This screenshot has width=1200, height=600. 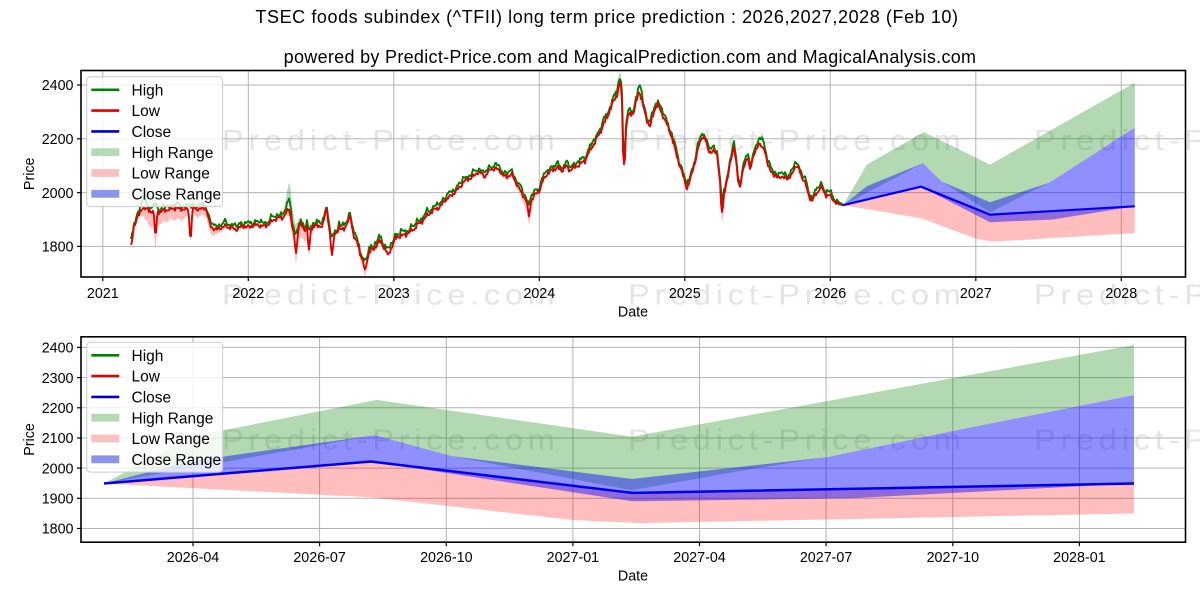 I want to click on svg-text: 2300, so click(x=58, y=379).